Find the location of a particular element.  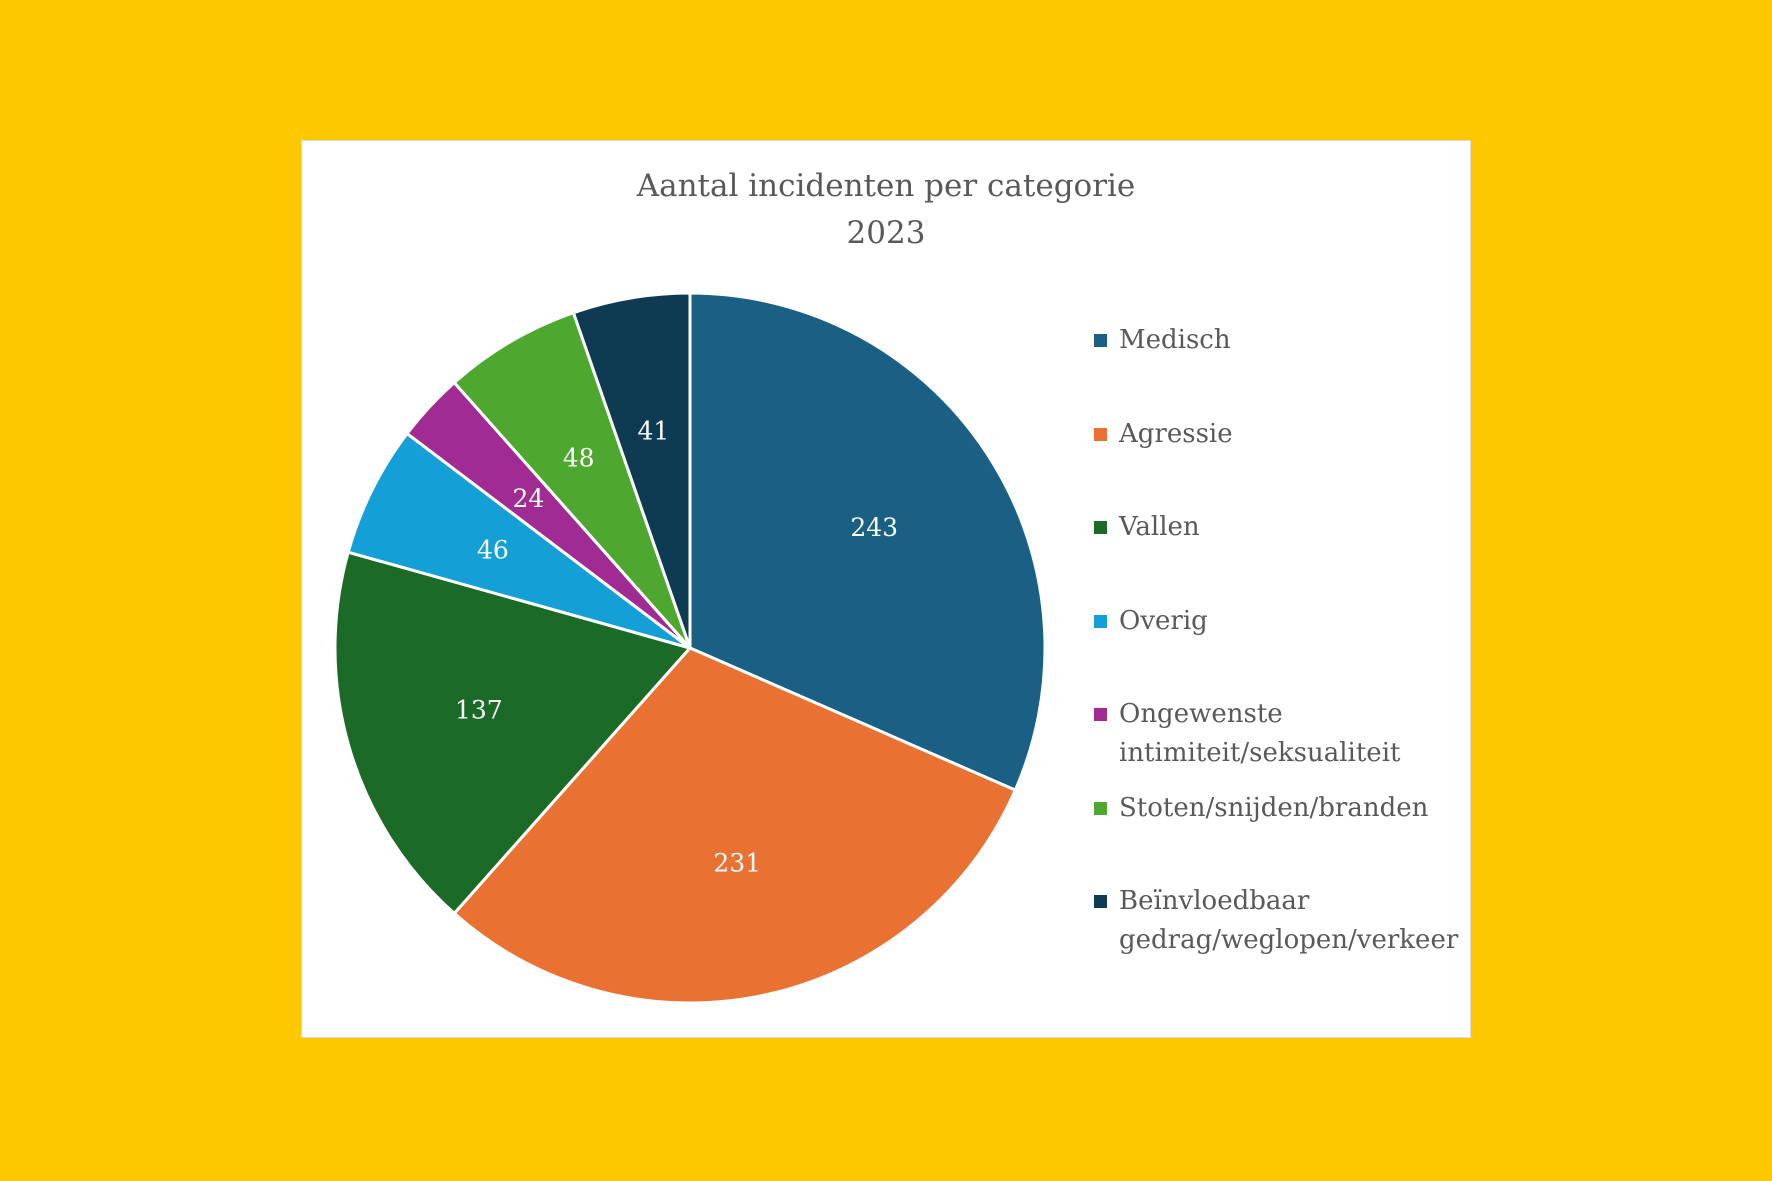

data-label-3: 137 is located at coordinates (479, 710).